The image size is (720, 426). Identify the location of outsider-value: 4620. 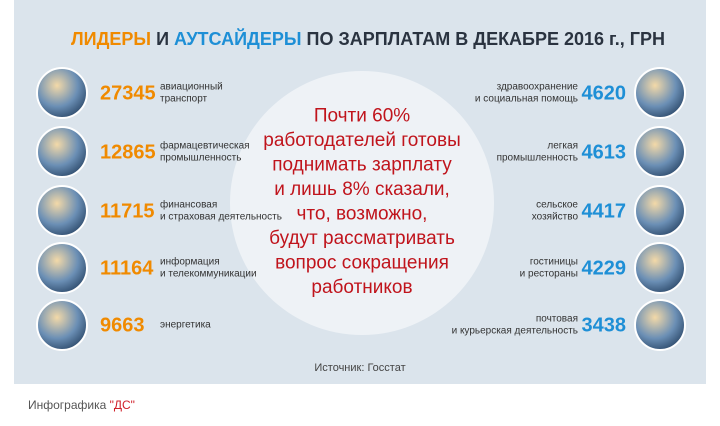
(604, 93).